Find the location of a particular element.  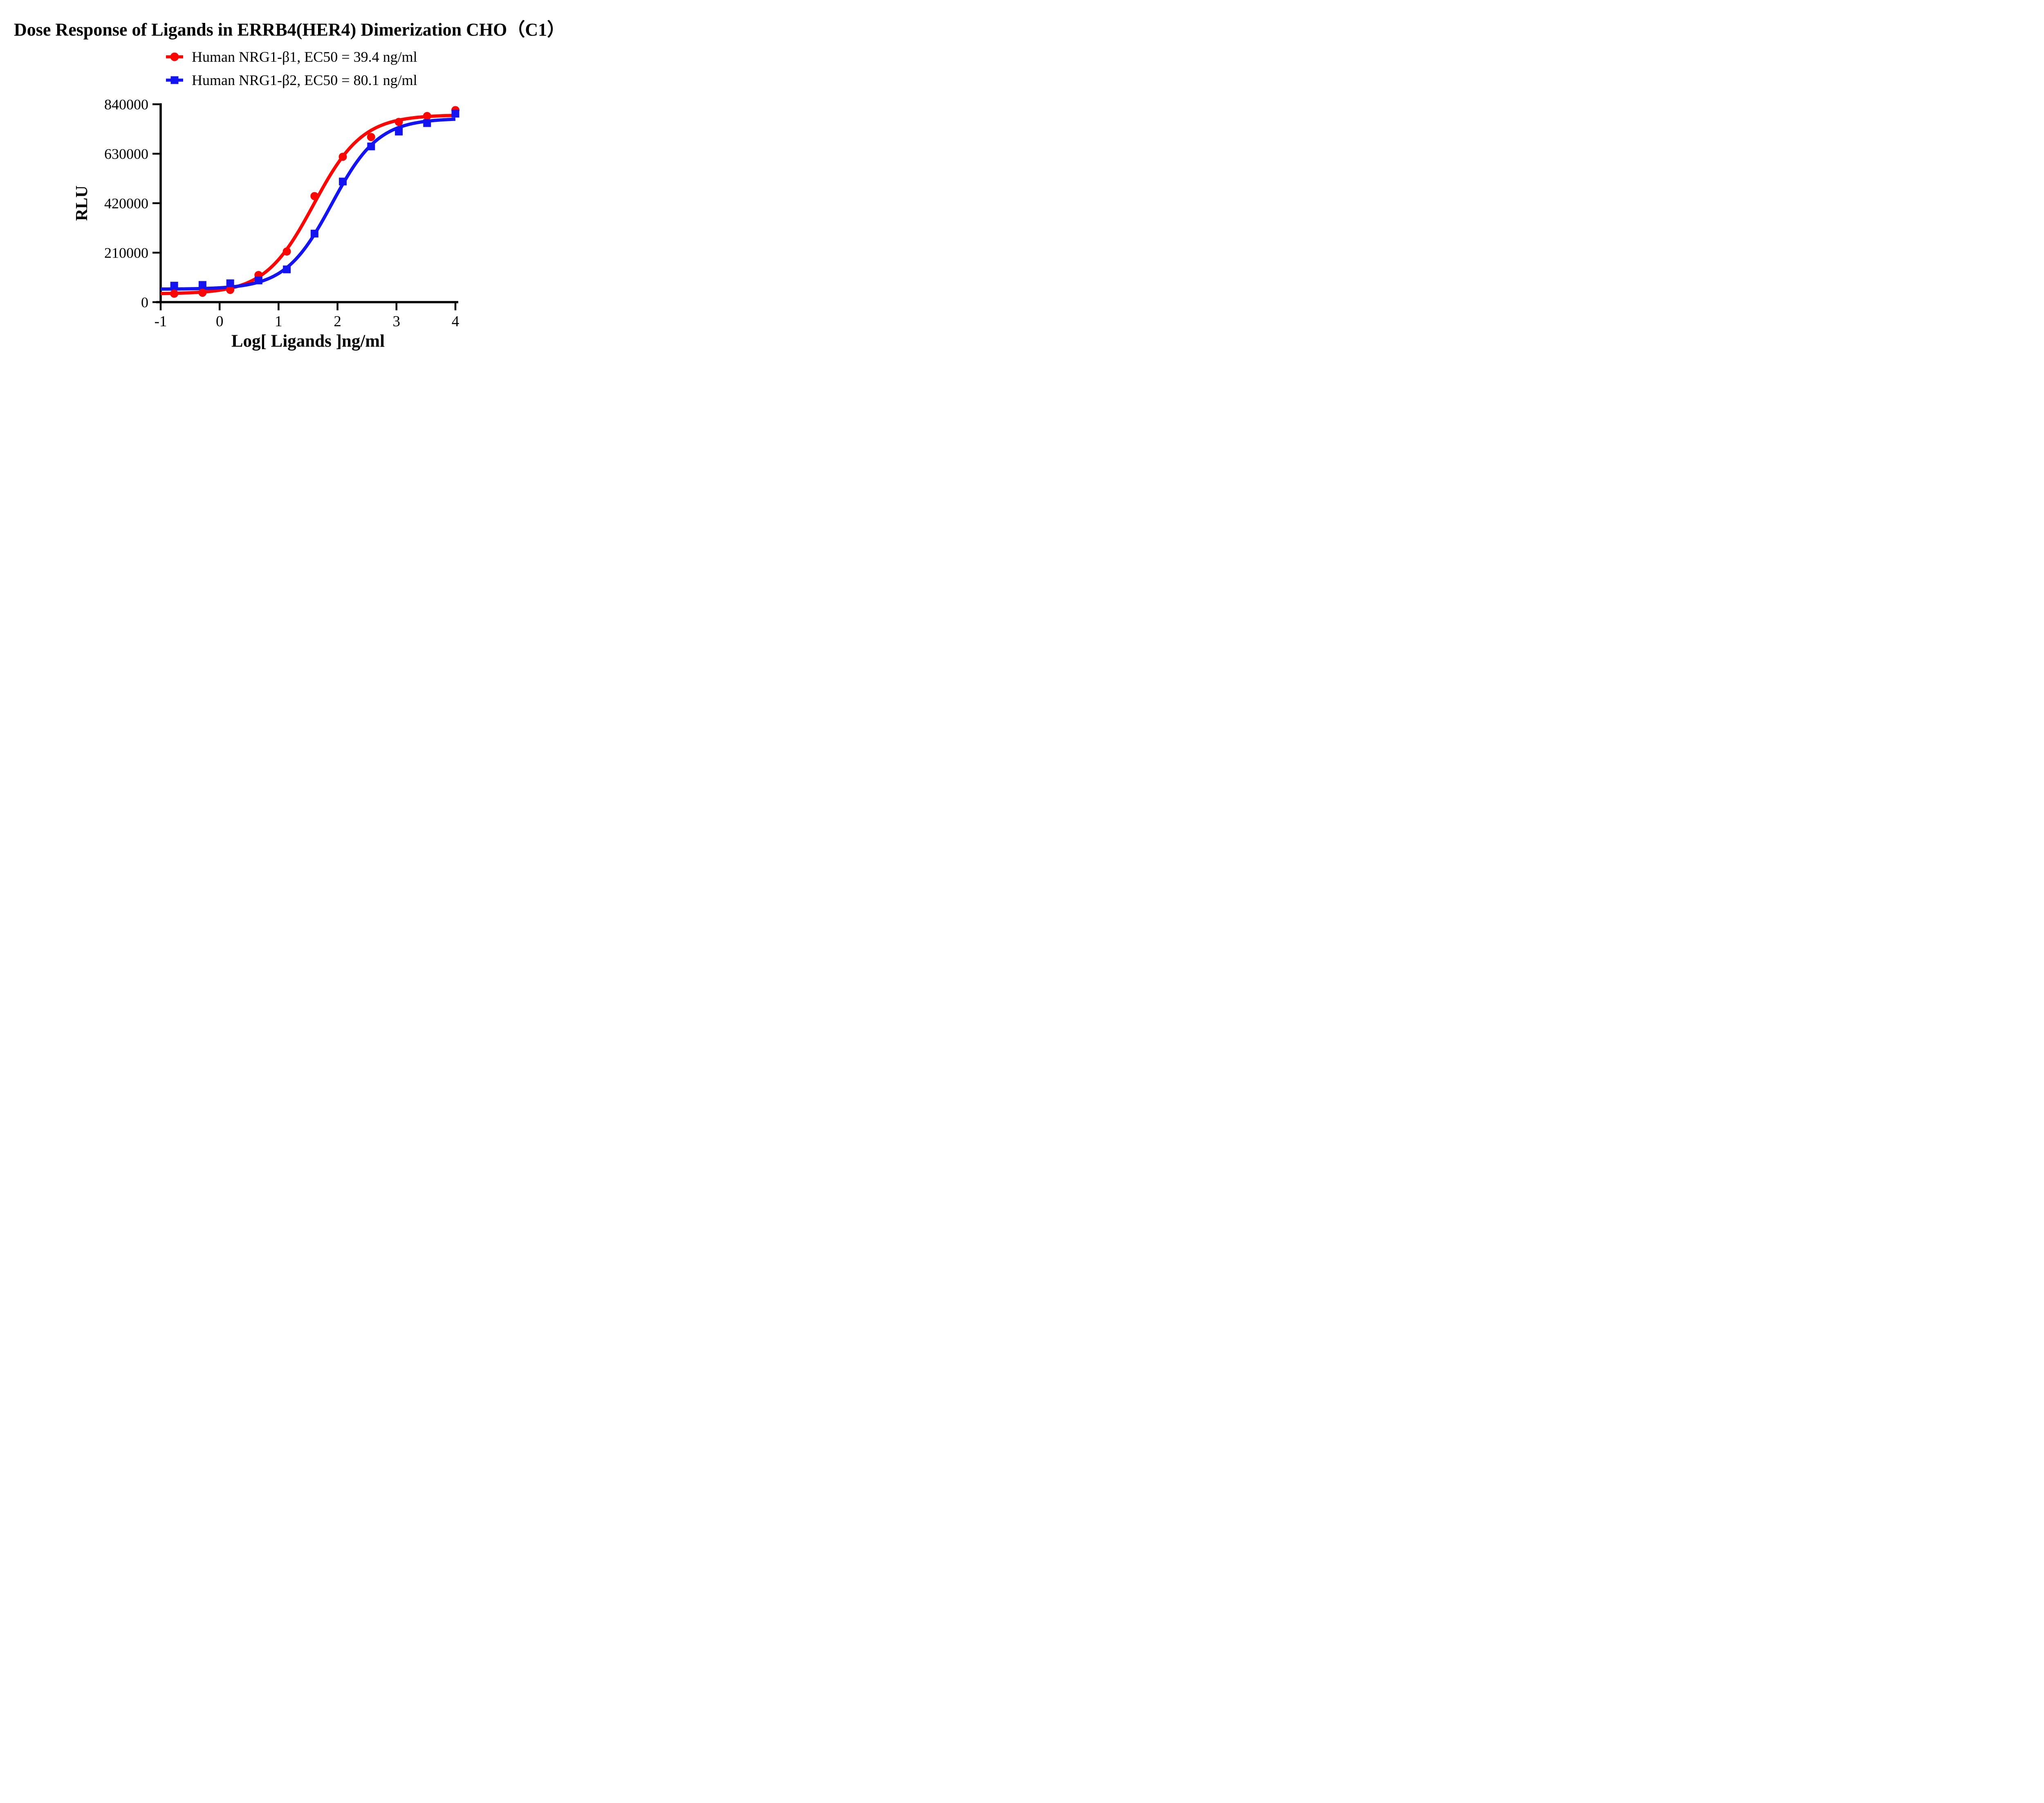

x-tick-label: 4 is located at coordinates (456, 321).